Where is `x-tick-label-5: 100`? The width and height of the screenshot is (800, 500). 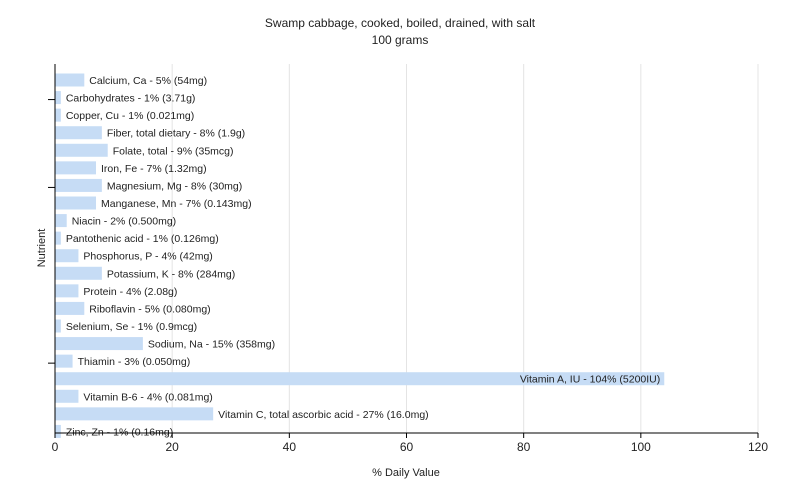
x-tick-label-5: 100 is located at coordinates (641, 447).